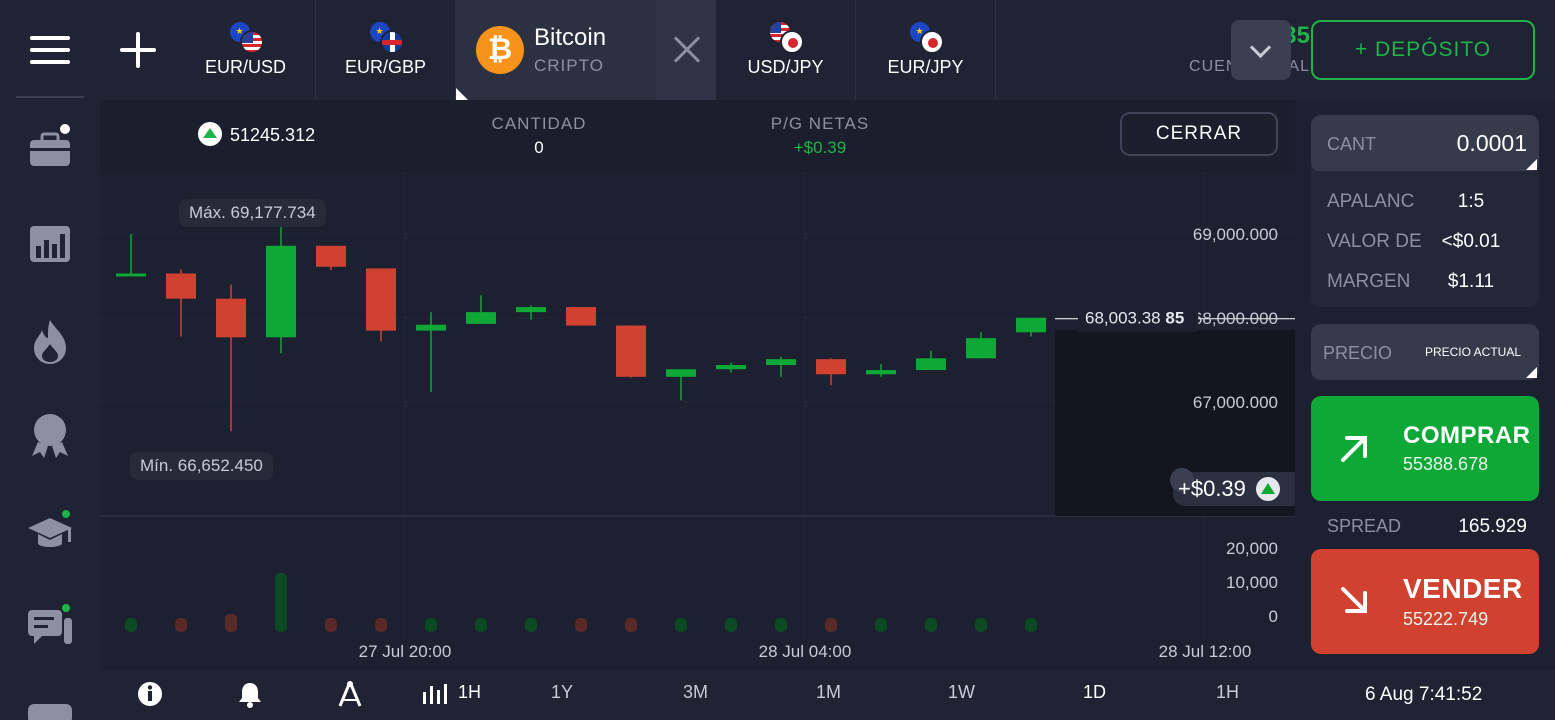 The image size is (1555, 720). Describe the element at coordinates (462, 94) in the screenshot. I see `tab-corner-marker` at that location.